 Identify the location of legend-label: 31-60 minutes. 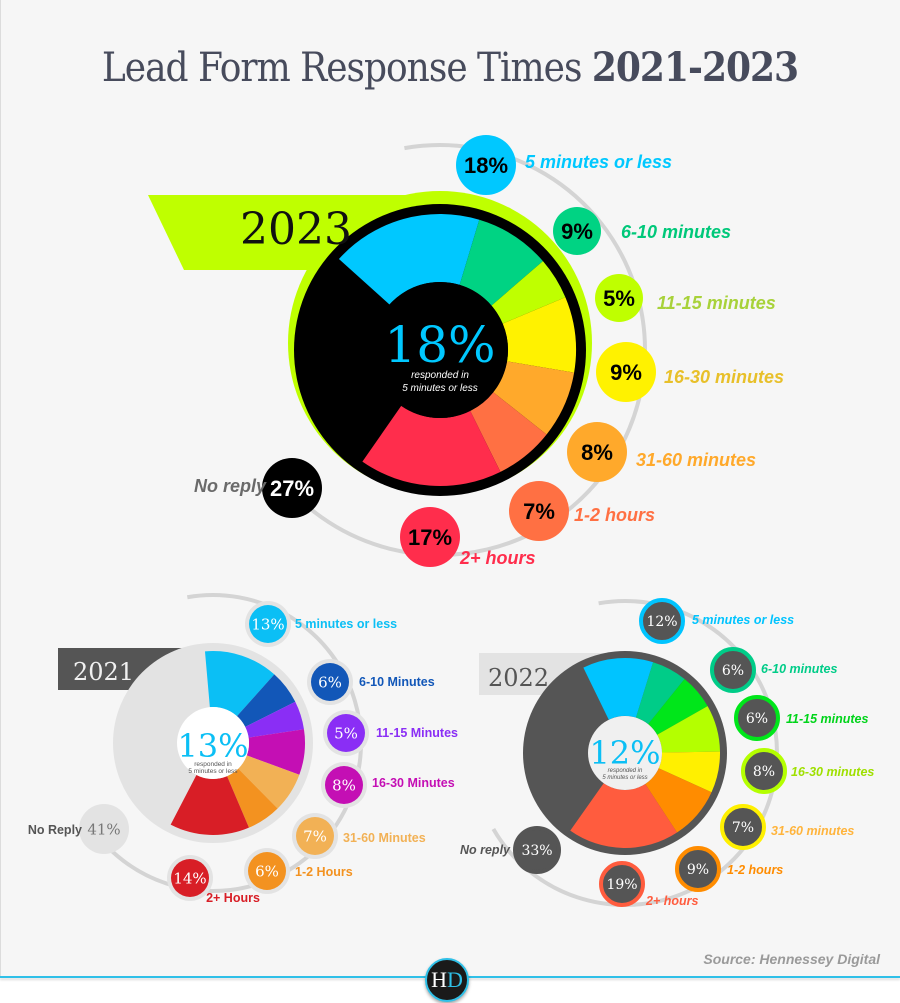
(812, 831).